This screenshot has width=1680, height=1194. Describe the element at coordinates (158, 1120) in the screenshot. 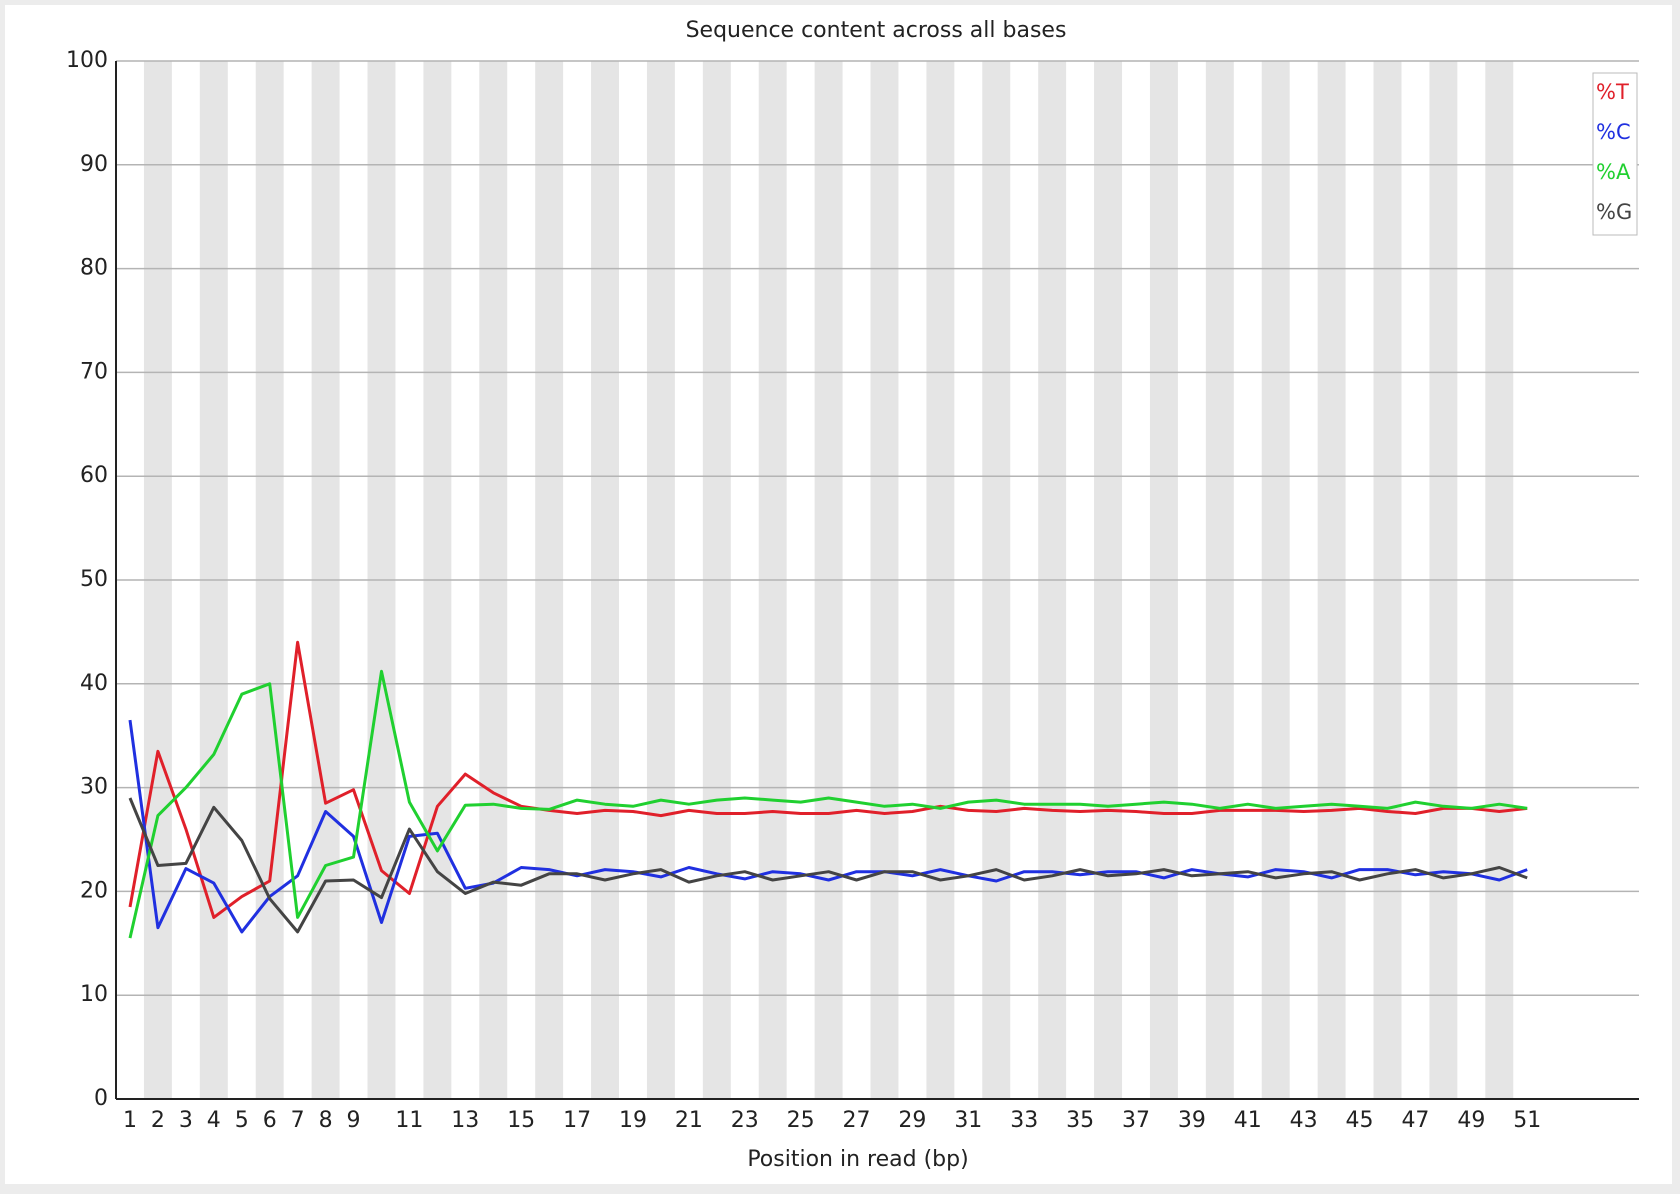

I see `x-tick-label: 2` at that location.